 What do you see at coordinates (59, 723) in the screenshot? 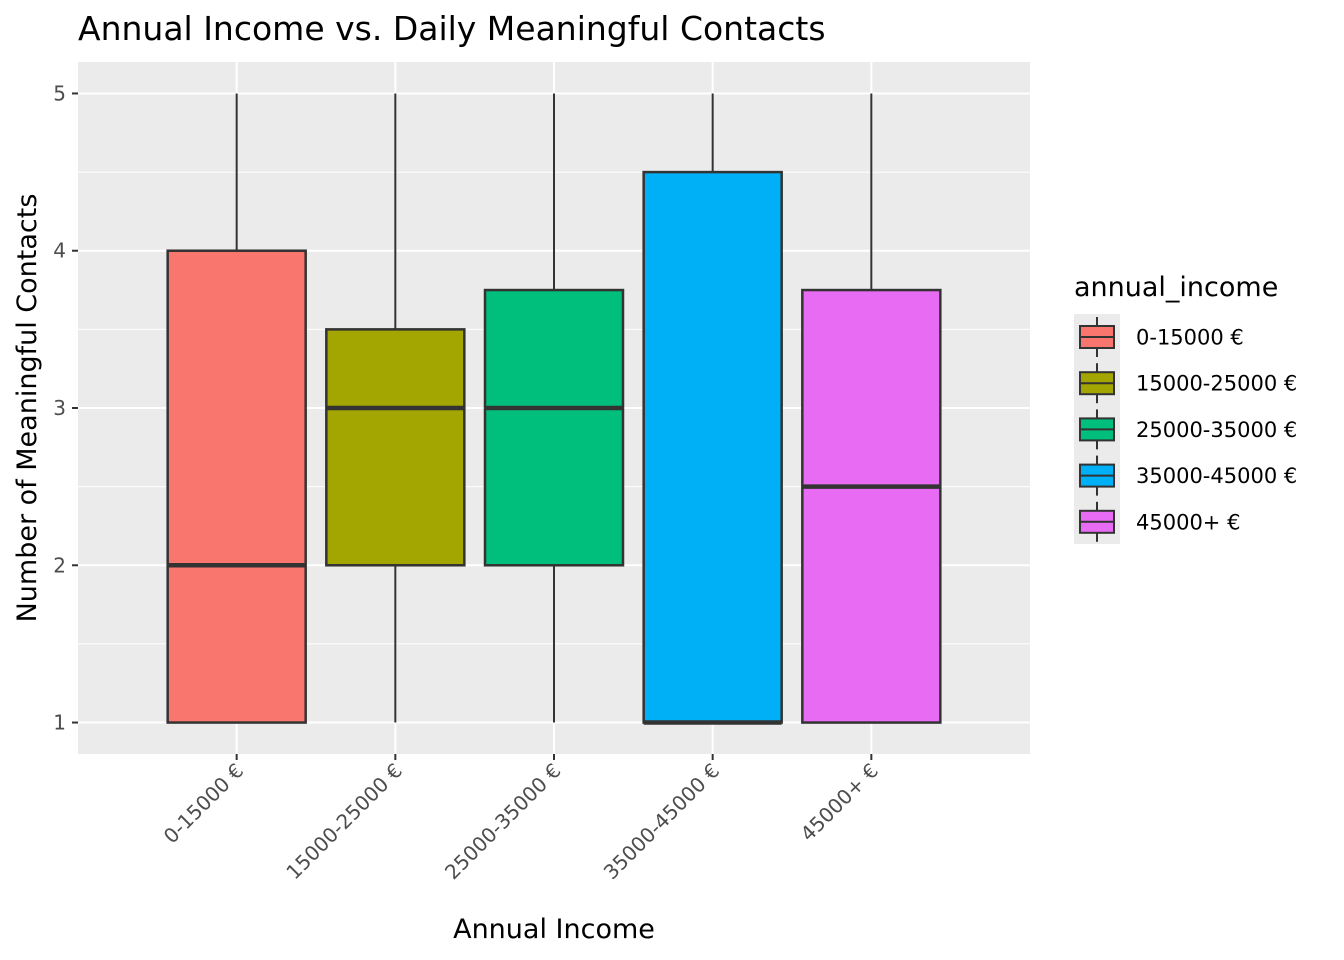
I see `y-tick-label: 1` at bounding box center [59, 723].